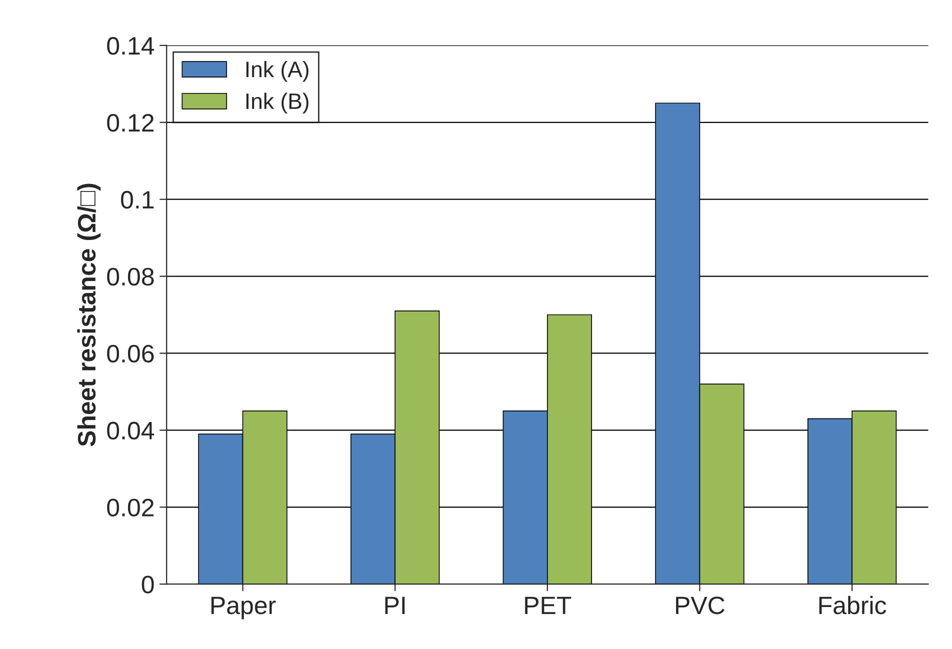 The image size is (952, 649). Describe the element at coordinates (277, 71) in the screenshot. I see `legend-label: Ink (A)` at that location.